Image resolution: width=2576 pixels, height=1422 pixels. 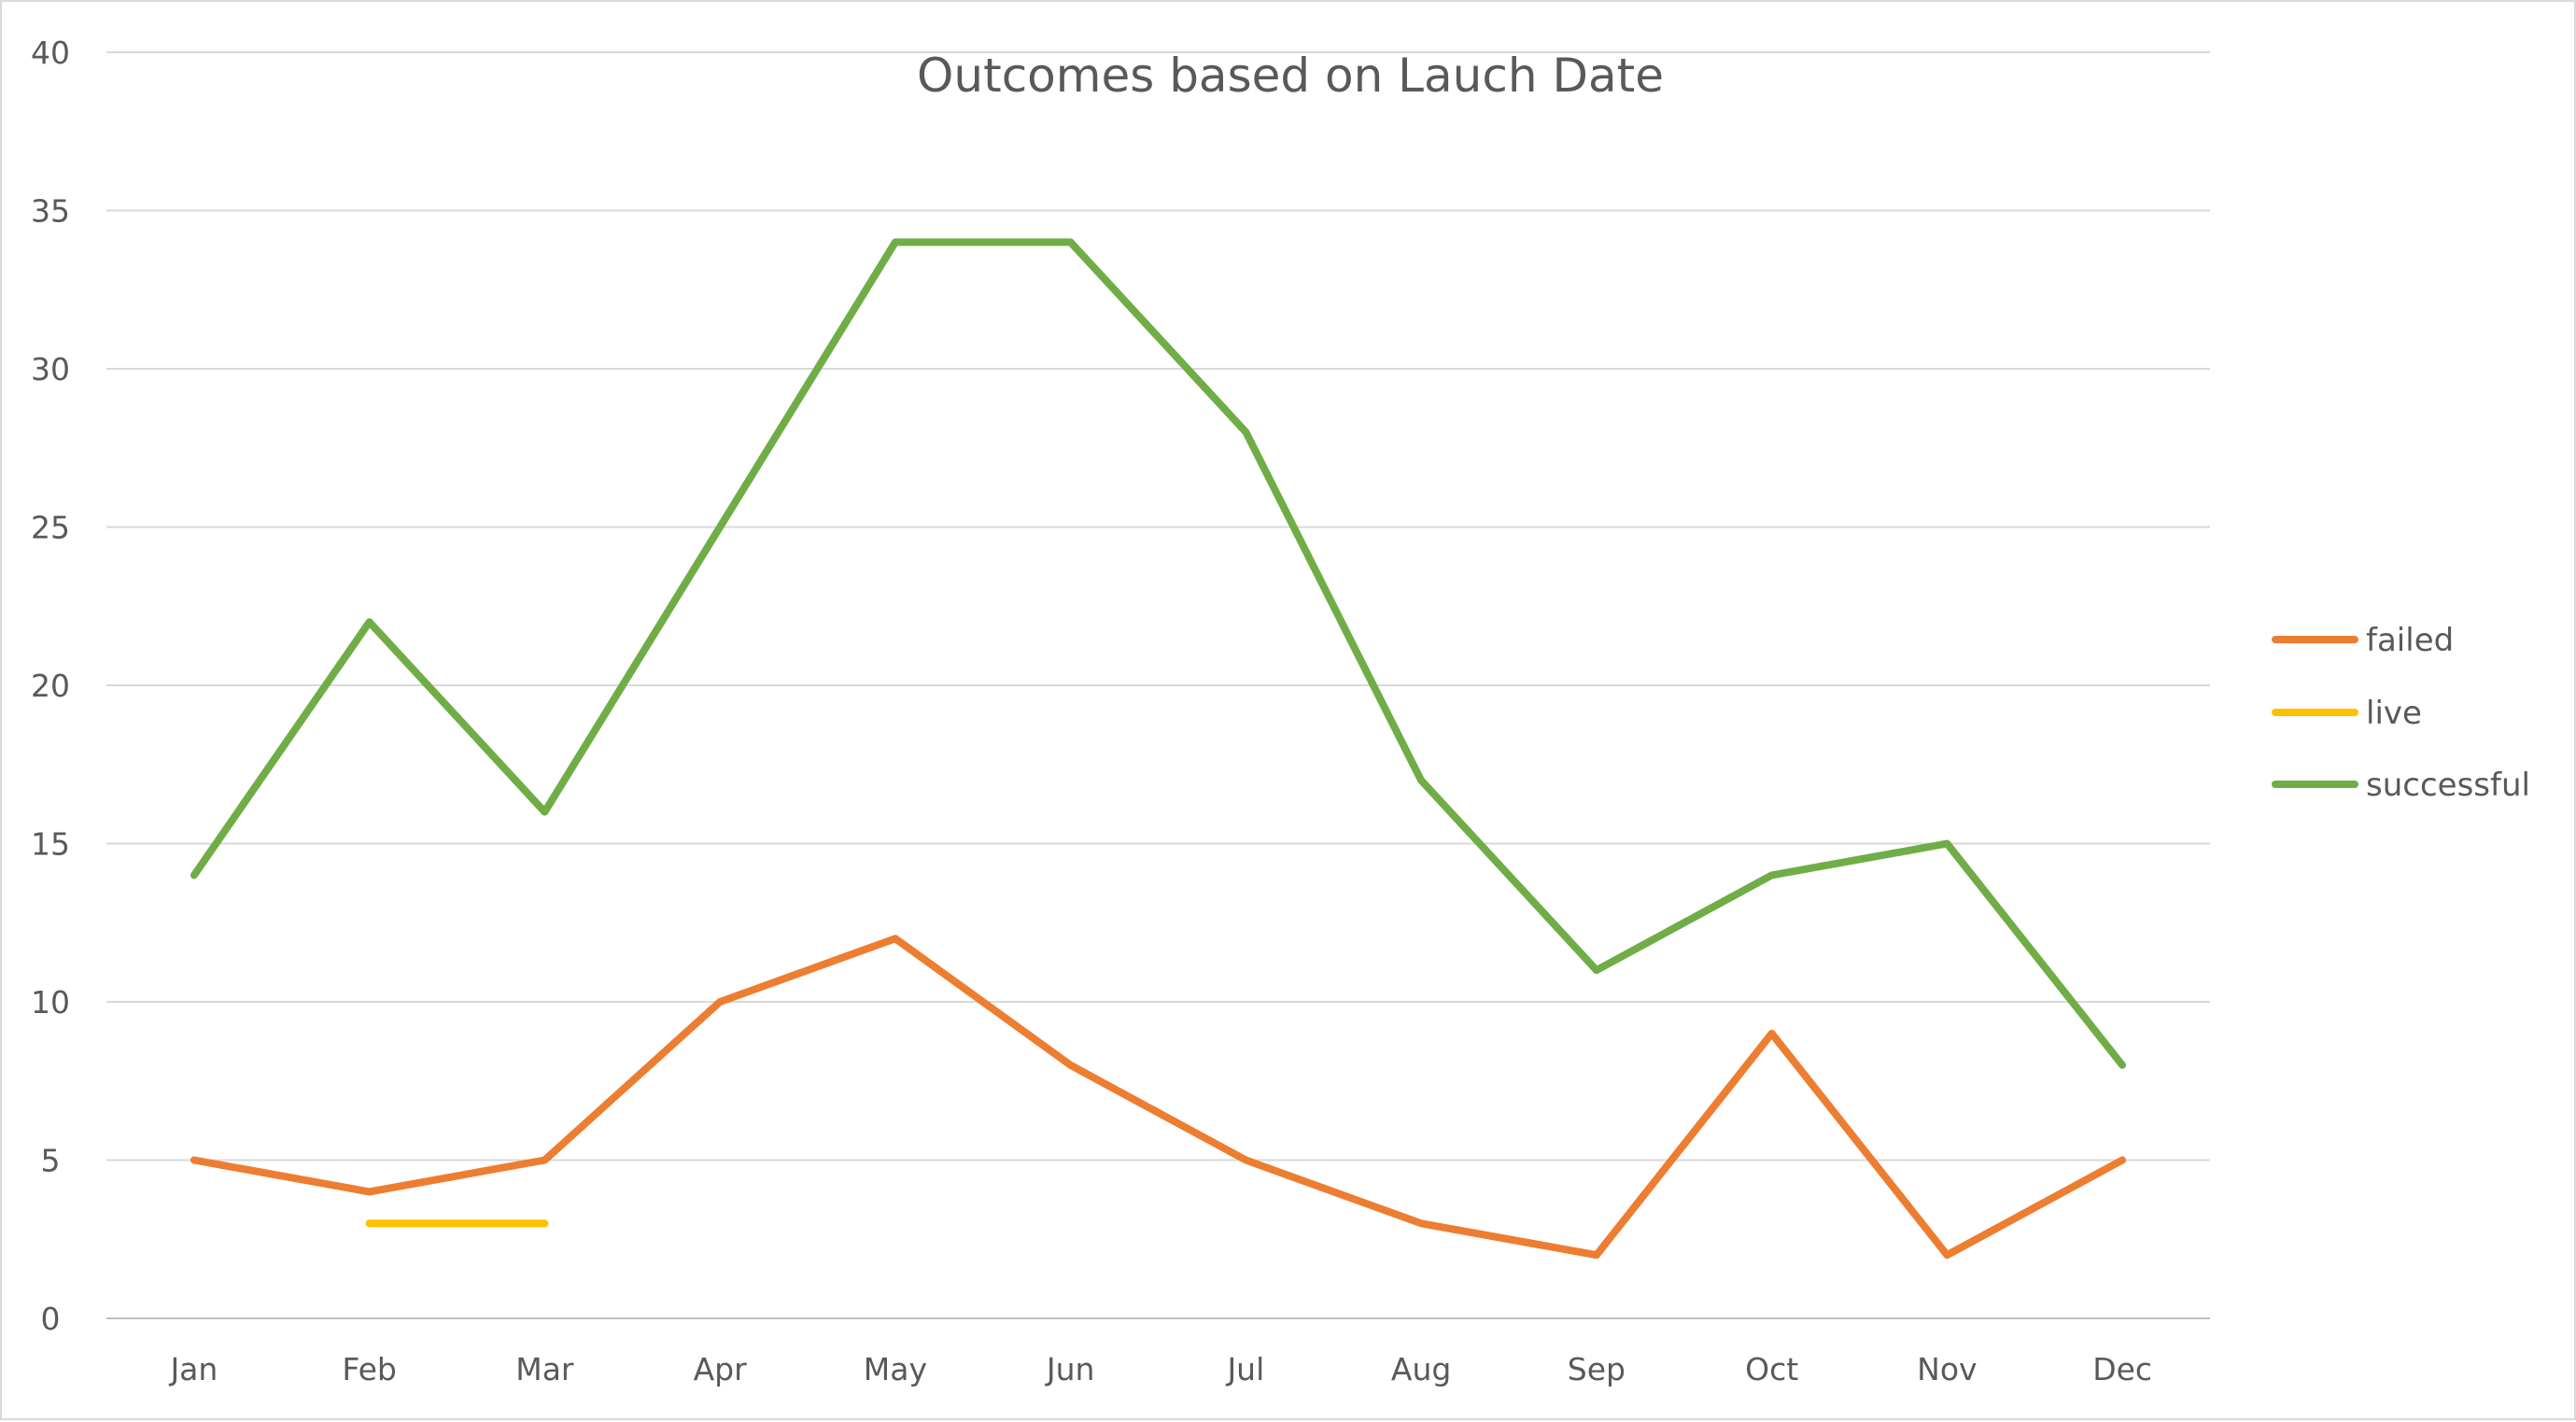 What do you see at coordinates (2347, 713) in the screenshot?
I see `legend-item-live: live` at bounding box center [2347, 713].